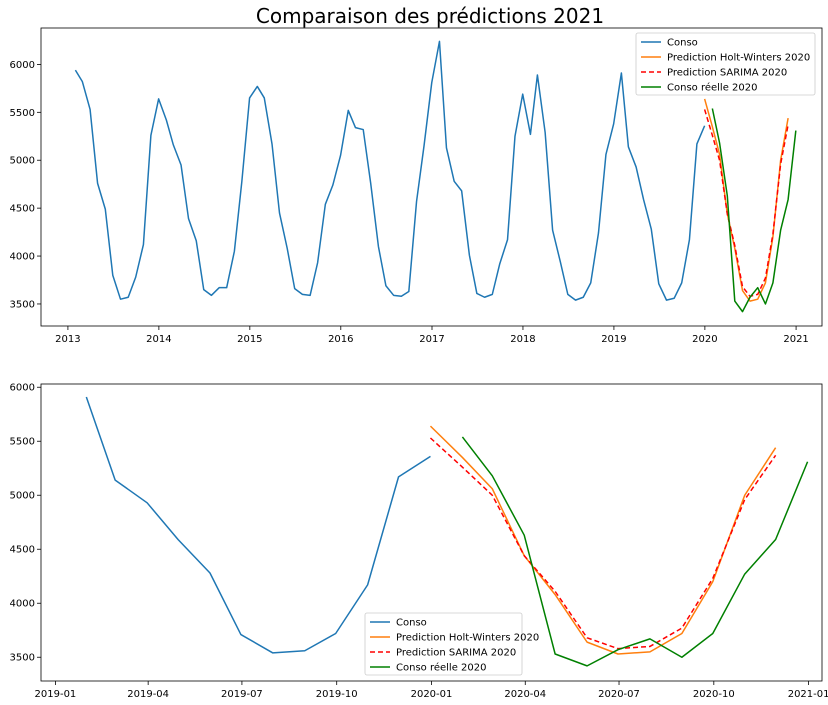 This screenshot has width=828, height=705. Describe the element at coordinates (619, 694) in the screenshot. I see `x-tick-label: 2020-07` at that location.